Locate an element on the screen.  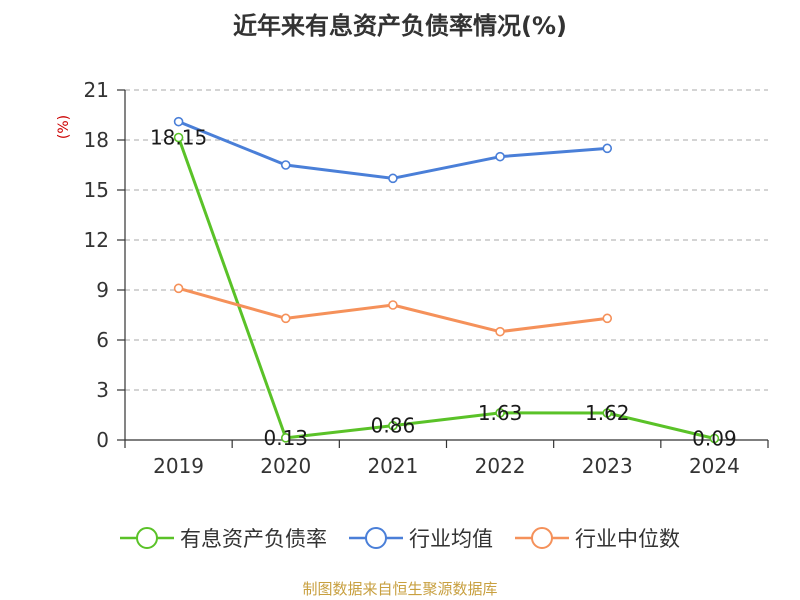
x-tick-label: 2022 is located at coordinates (500, 466).